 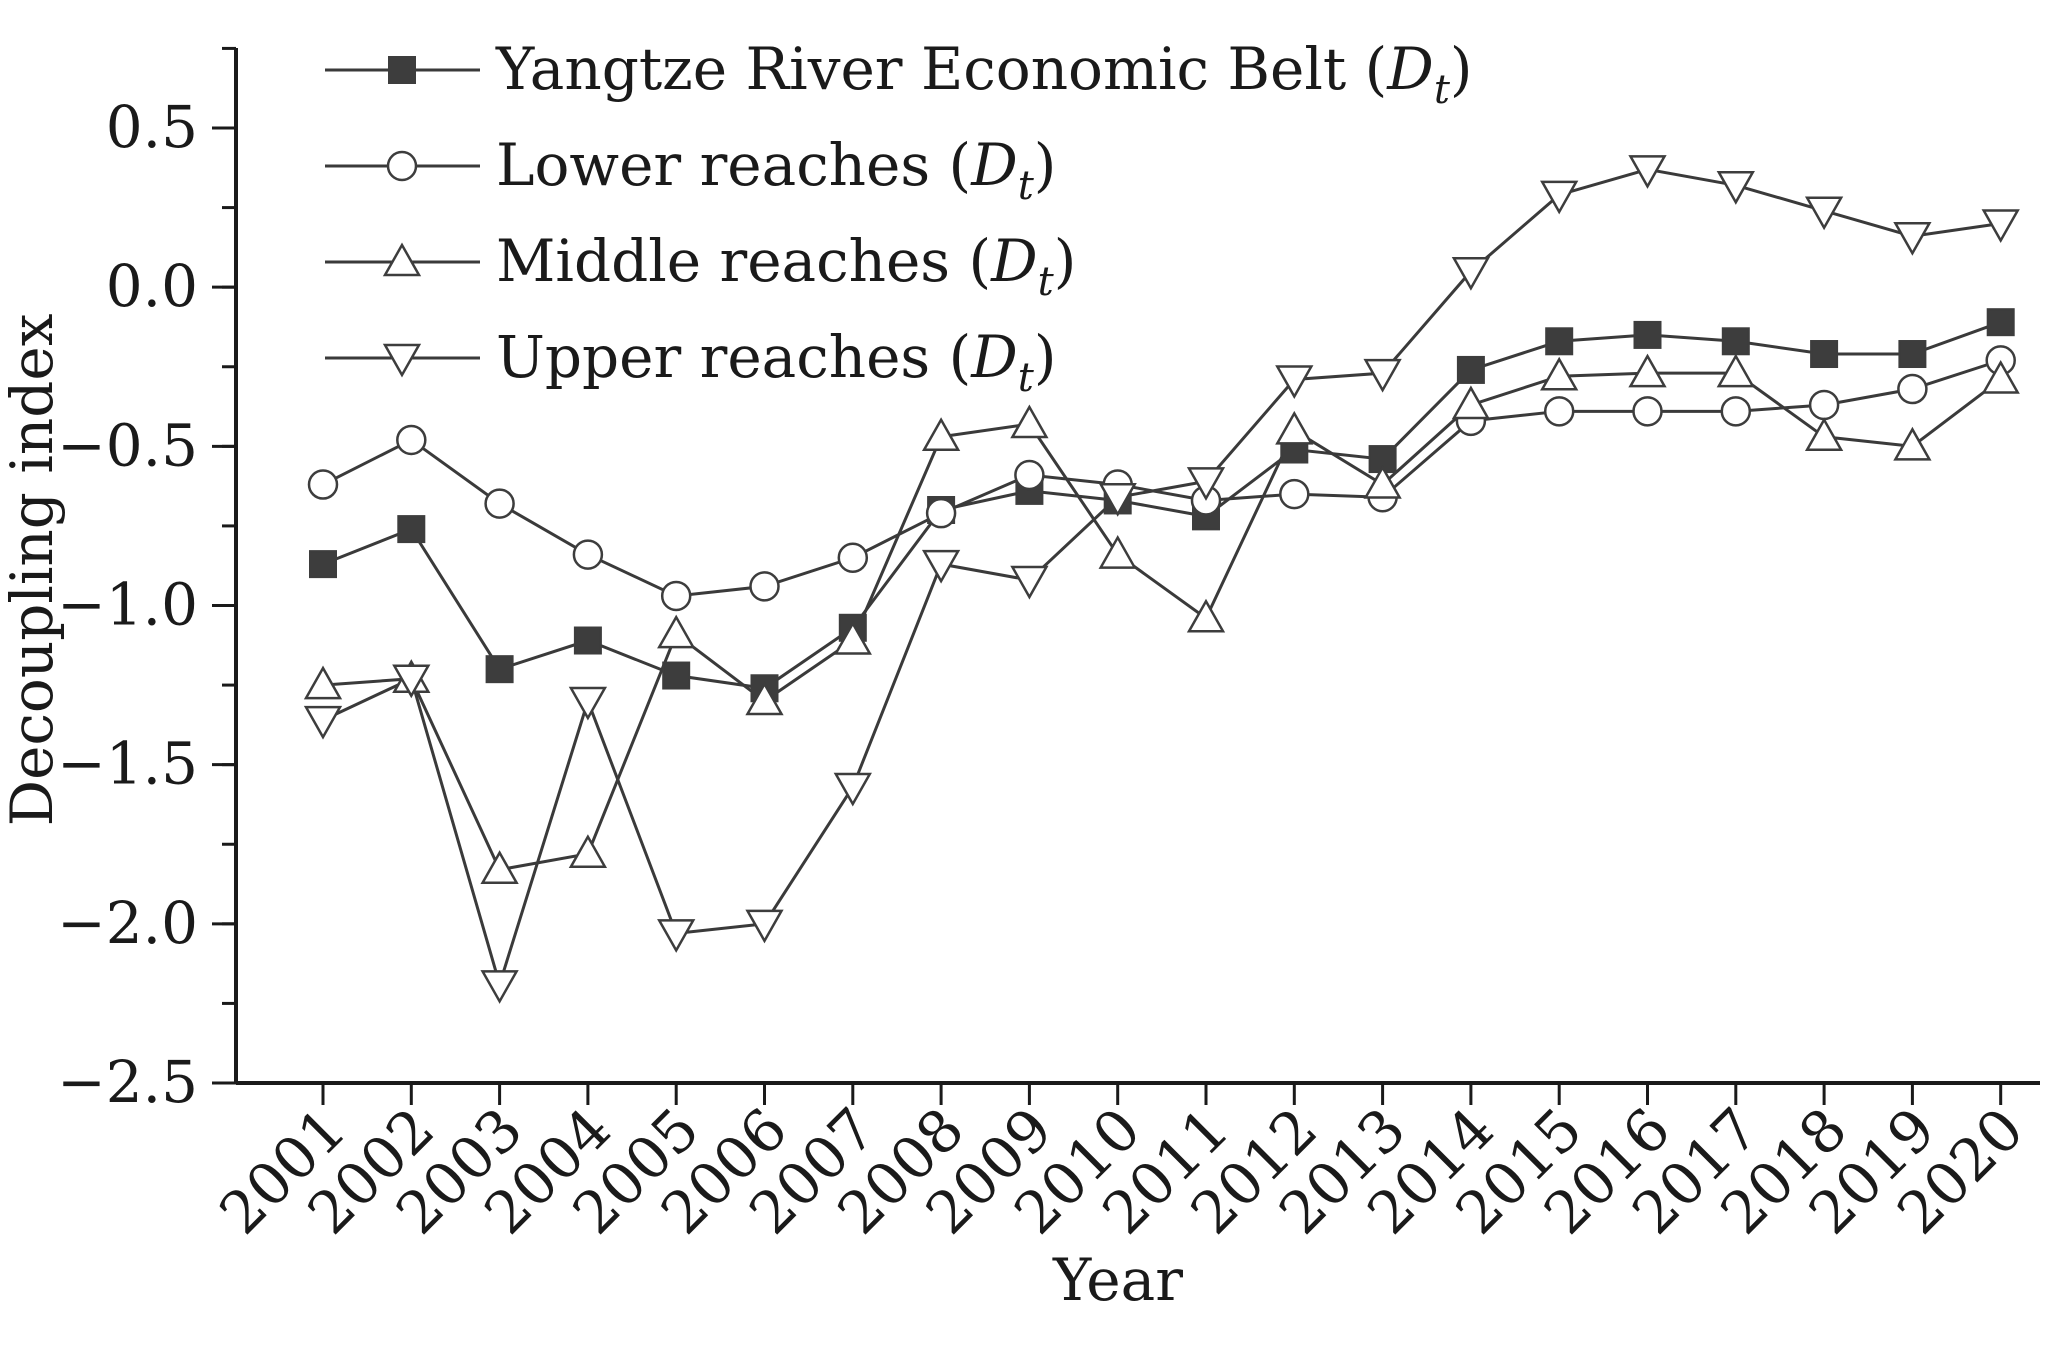 I want to click on y-tick-label: −1.5, so click(x=127, y=764).